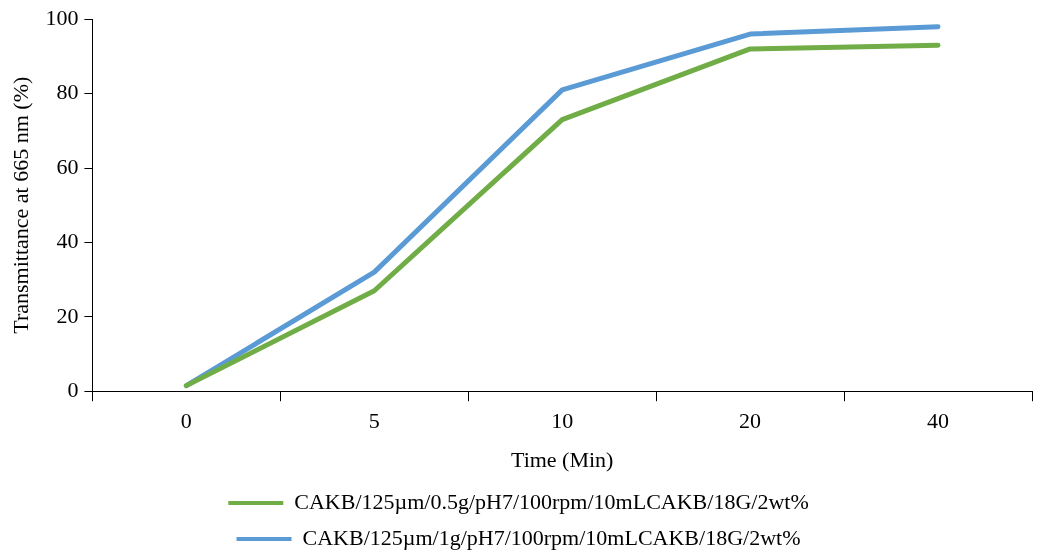 This screenshot has width=1042, height=560. I want to click on x-axis-title: Time (Min), so click(562, 459).